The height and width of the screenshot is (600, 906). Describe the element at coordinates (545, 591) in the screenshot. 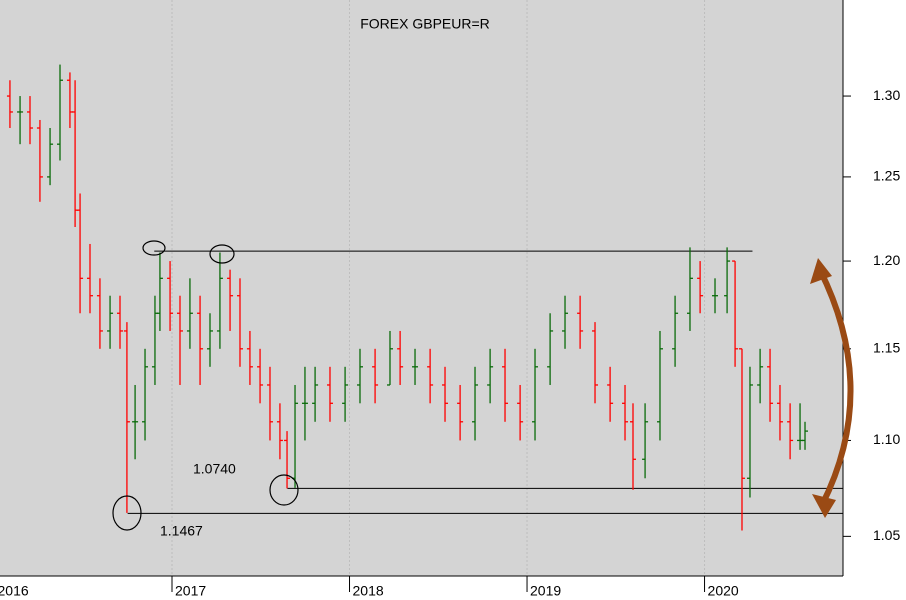

I see `x-tick-label: 2019` at that location.